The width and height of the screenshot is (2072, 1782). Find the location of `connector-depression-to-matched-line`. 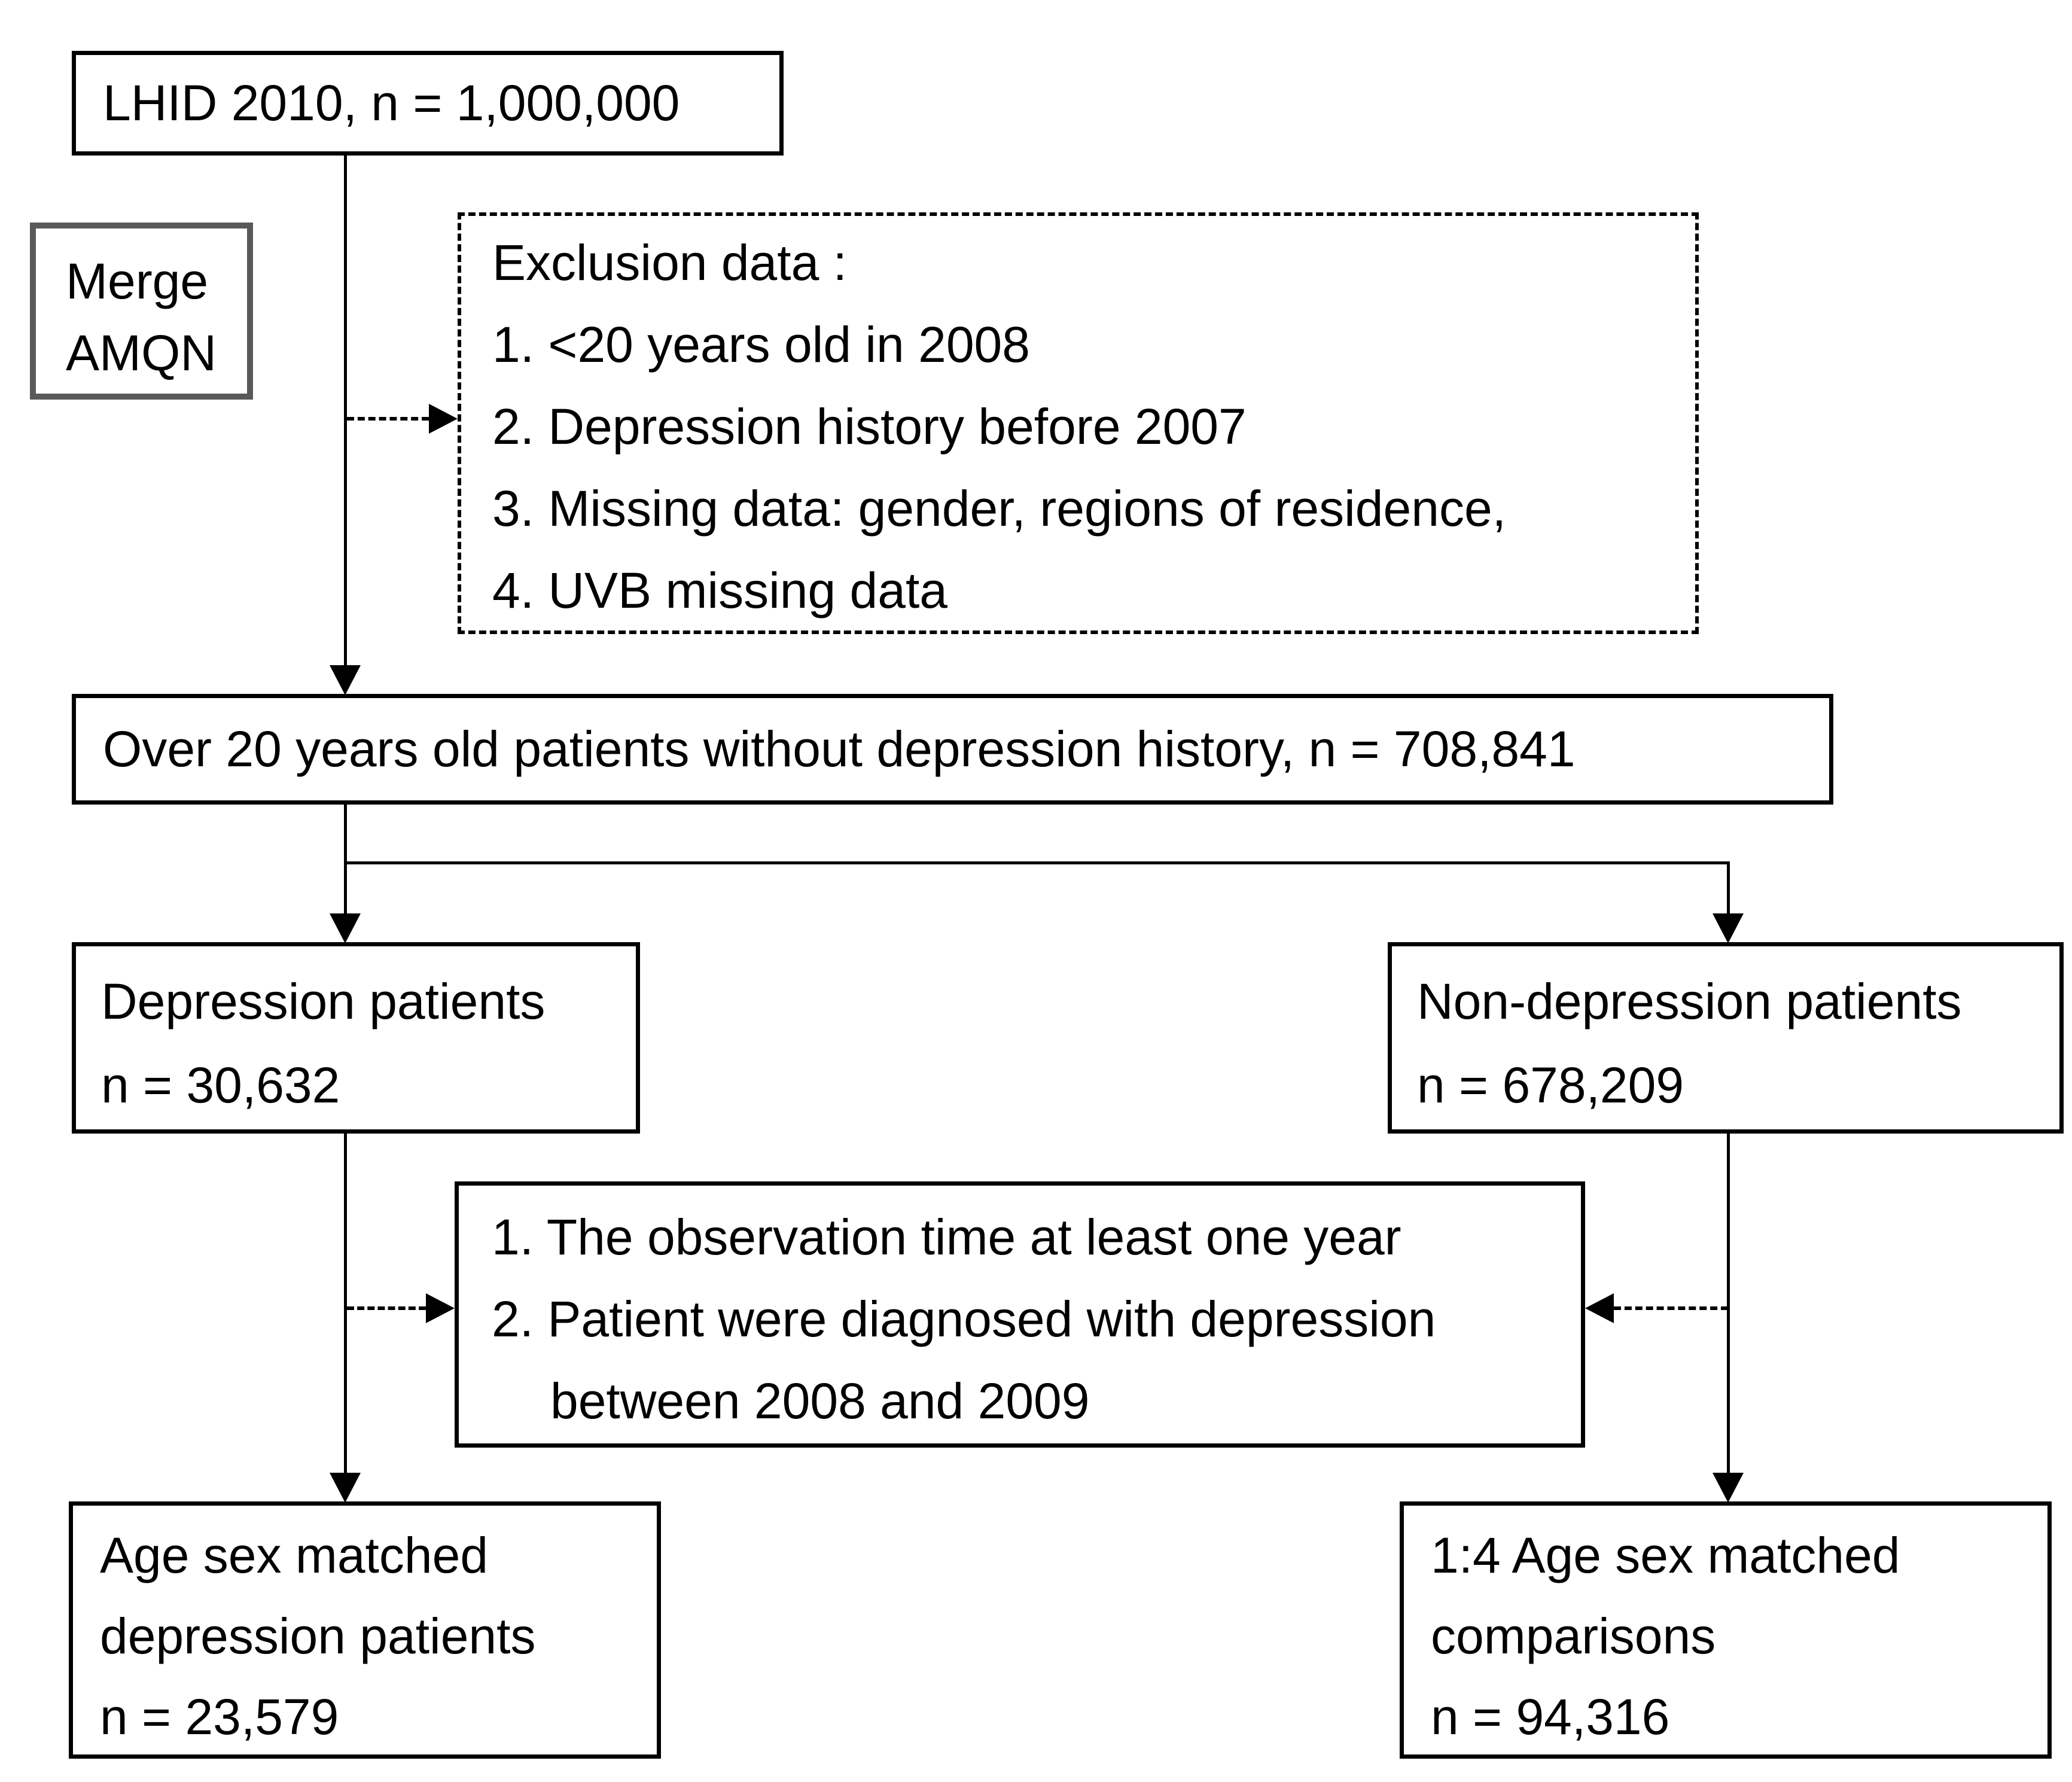

connector-depression-to-matched-line is located at coordinates (345, 1304).